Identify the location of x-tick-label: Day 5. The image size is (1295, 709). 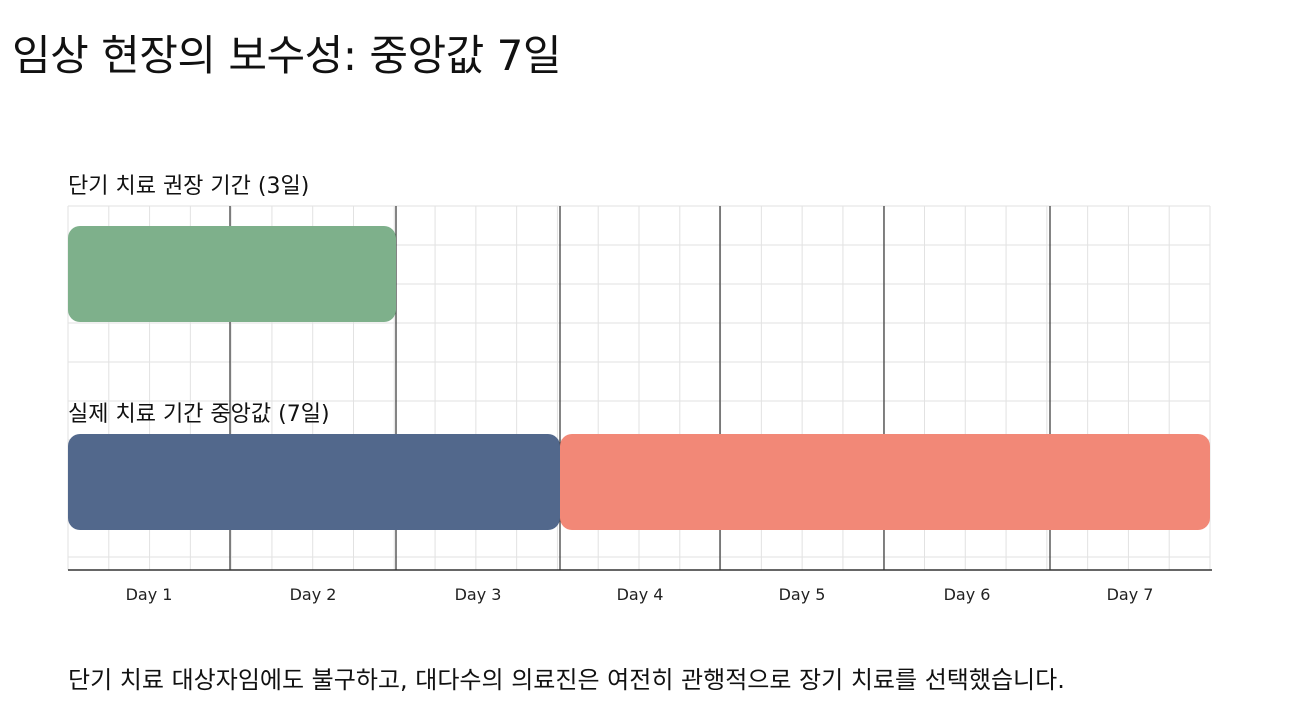
(802, 594).